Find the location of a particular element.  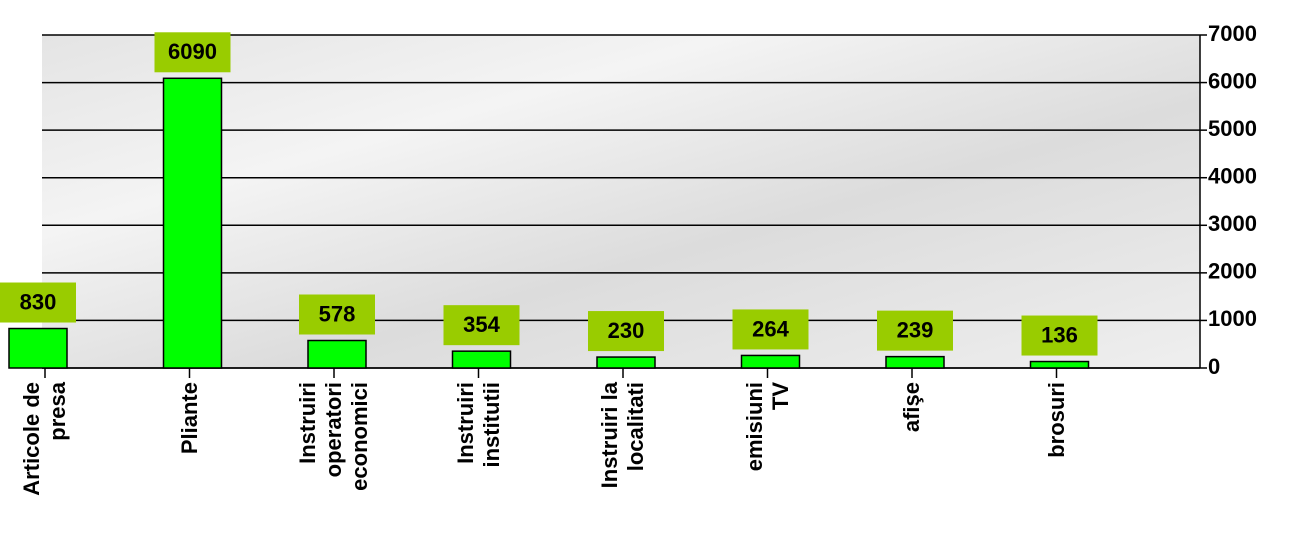

x-tick-label: Pliante is located at coordinates (189, 418).